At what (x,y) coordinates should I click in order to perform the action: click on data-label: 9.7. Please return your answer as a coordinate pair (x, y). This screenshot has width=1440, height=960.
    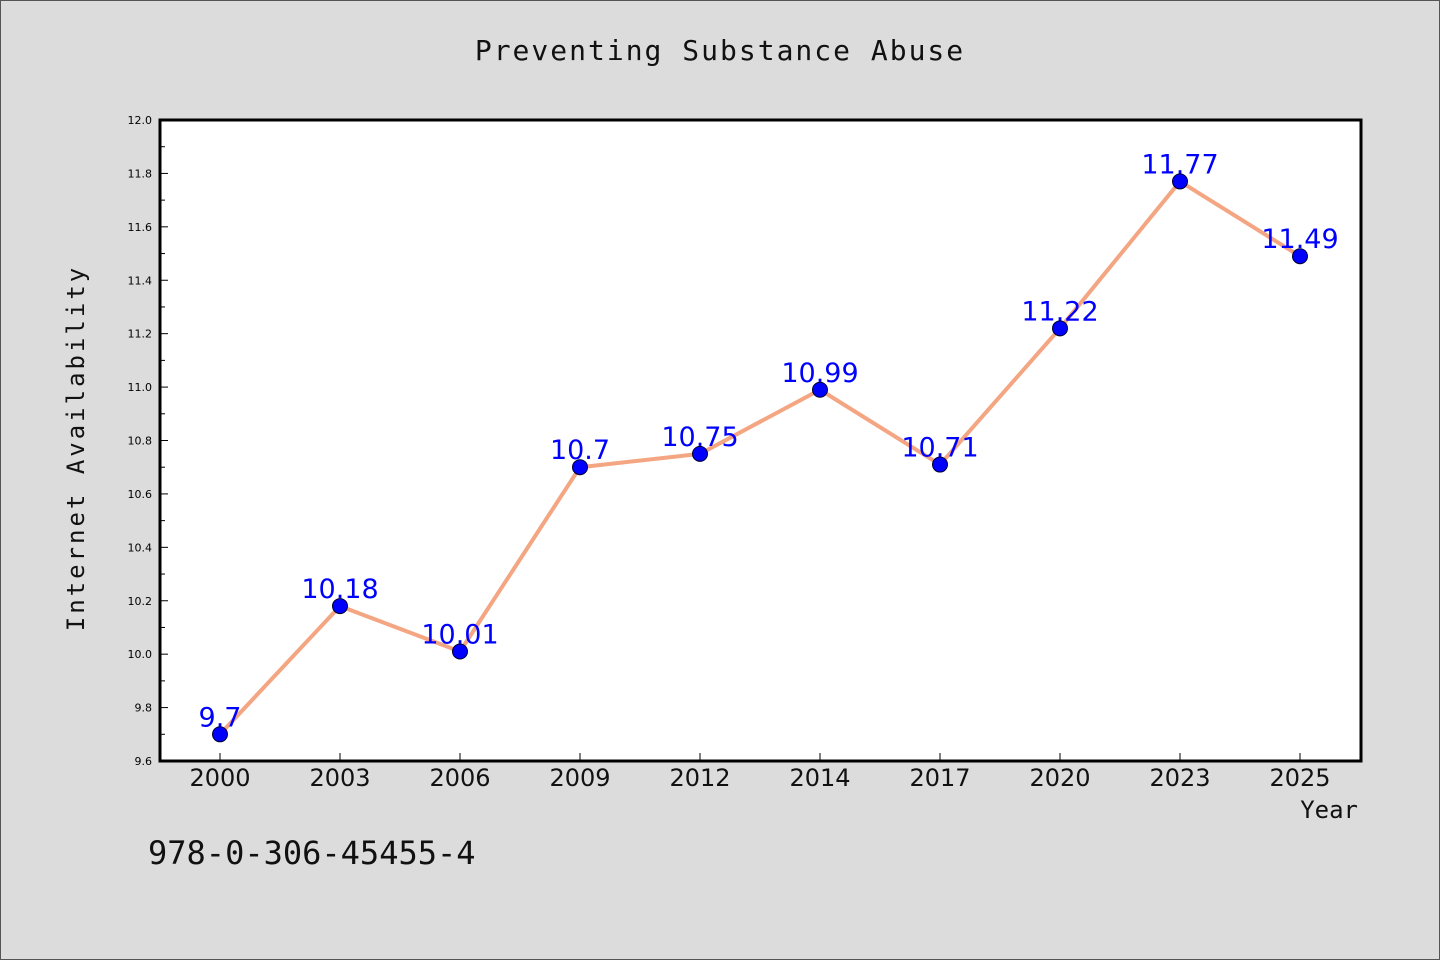
    Looking at the image, I should click on (220, 717).